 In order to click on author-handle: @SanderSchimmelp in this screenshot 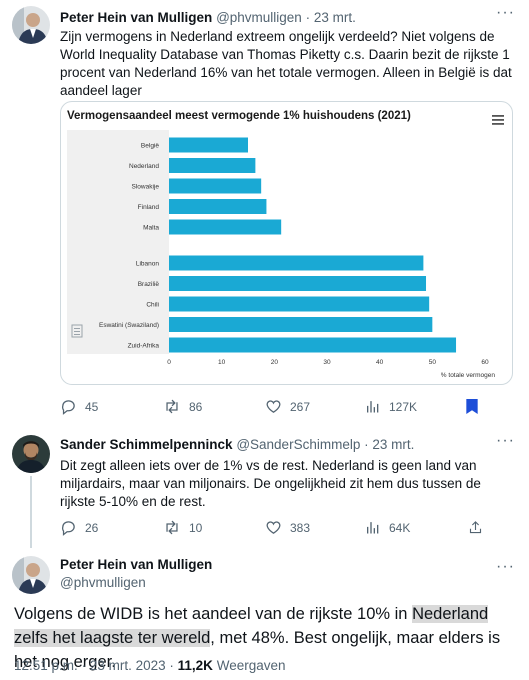, I will do `click(298, 444)`.